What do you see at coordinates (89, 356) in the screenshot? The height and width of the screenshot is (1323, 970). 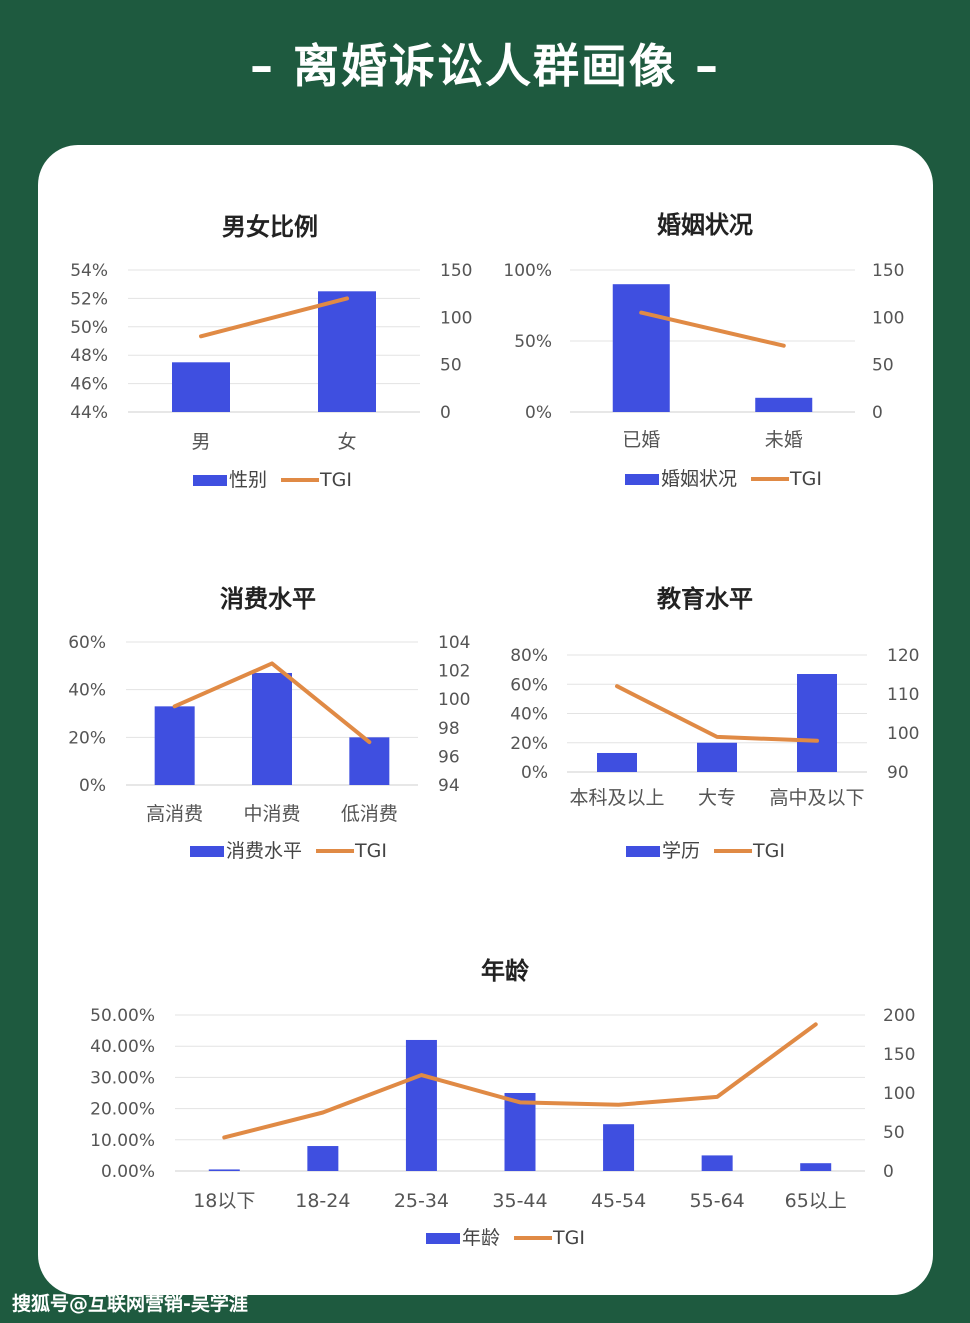 I see `y-left-tick-label: 48%` at bounding box center [89, 356].